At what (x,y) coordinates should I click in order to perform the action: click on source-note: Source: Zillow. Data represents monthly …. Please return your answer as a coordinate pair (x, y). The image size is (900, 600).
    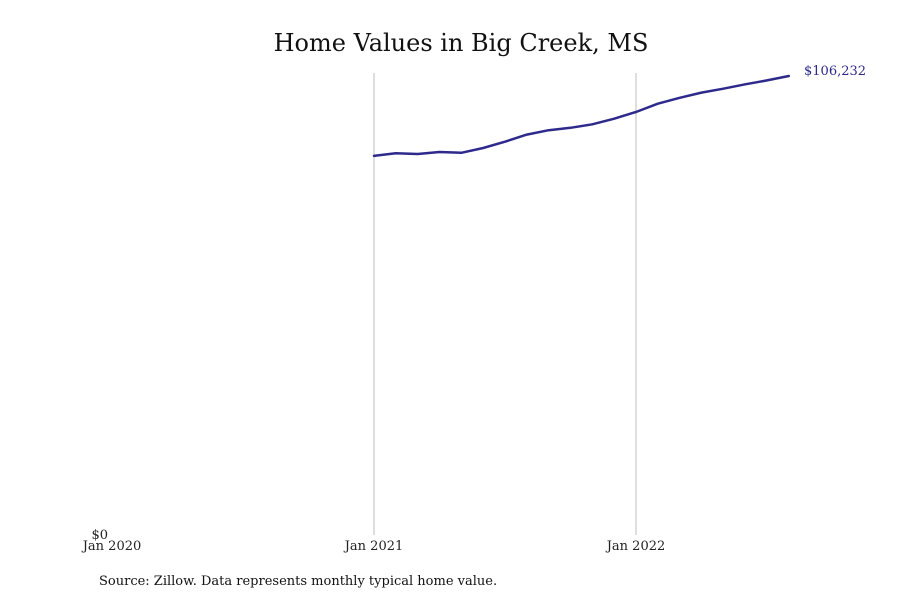
    Looking at the image, I should click on (298, 581).